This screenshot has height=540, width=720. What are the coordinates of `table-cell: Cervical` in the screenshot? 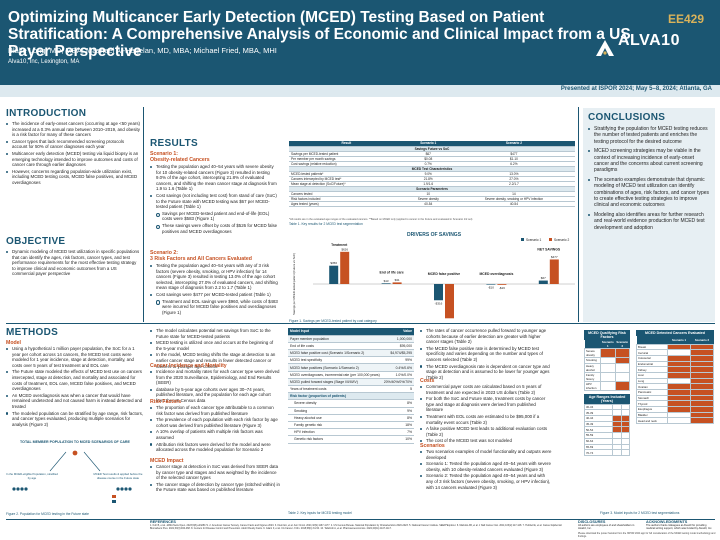 It's located at (652, 352).